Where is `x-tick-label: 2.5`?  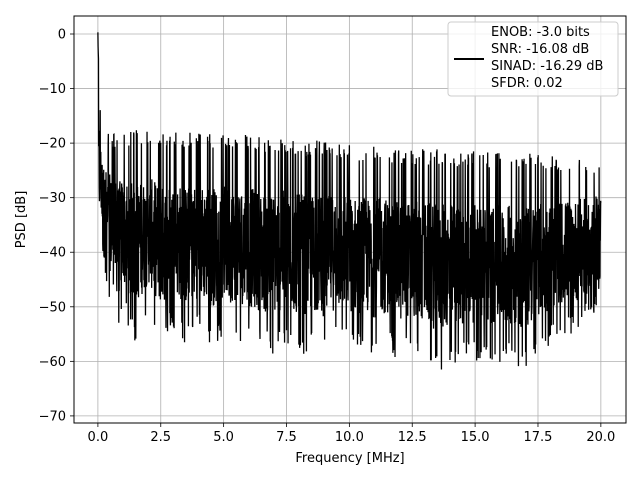 x-tick-label: 2.5 is located at coordinates (160, 437).